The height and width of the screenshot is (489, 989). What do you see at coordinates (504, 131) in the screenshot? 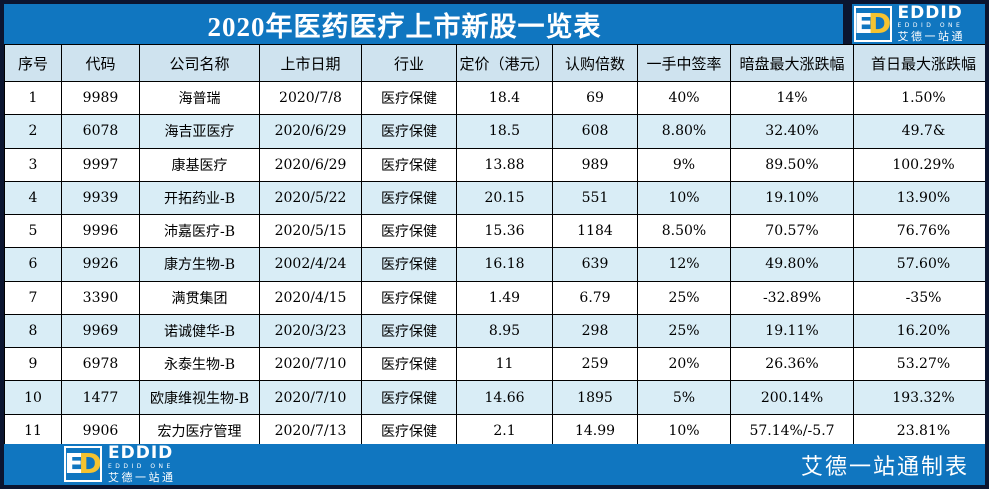
I see `table-cell: 18.5` at bounding box center [504, 131].